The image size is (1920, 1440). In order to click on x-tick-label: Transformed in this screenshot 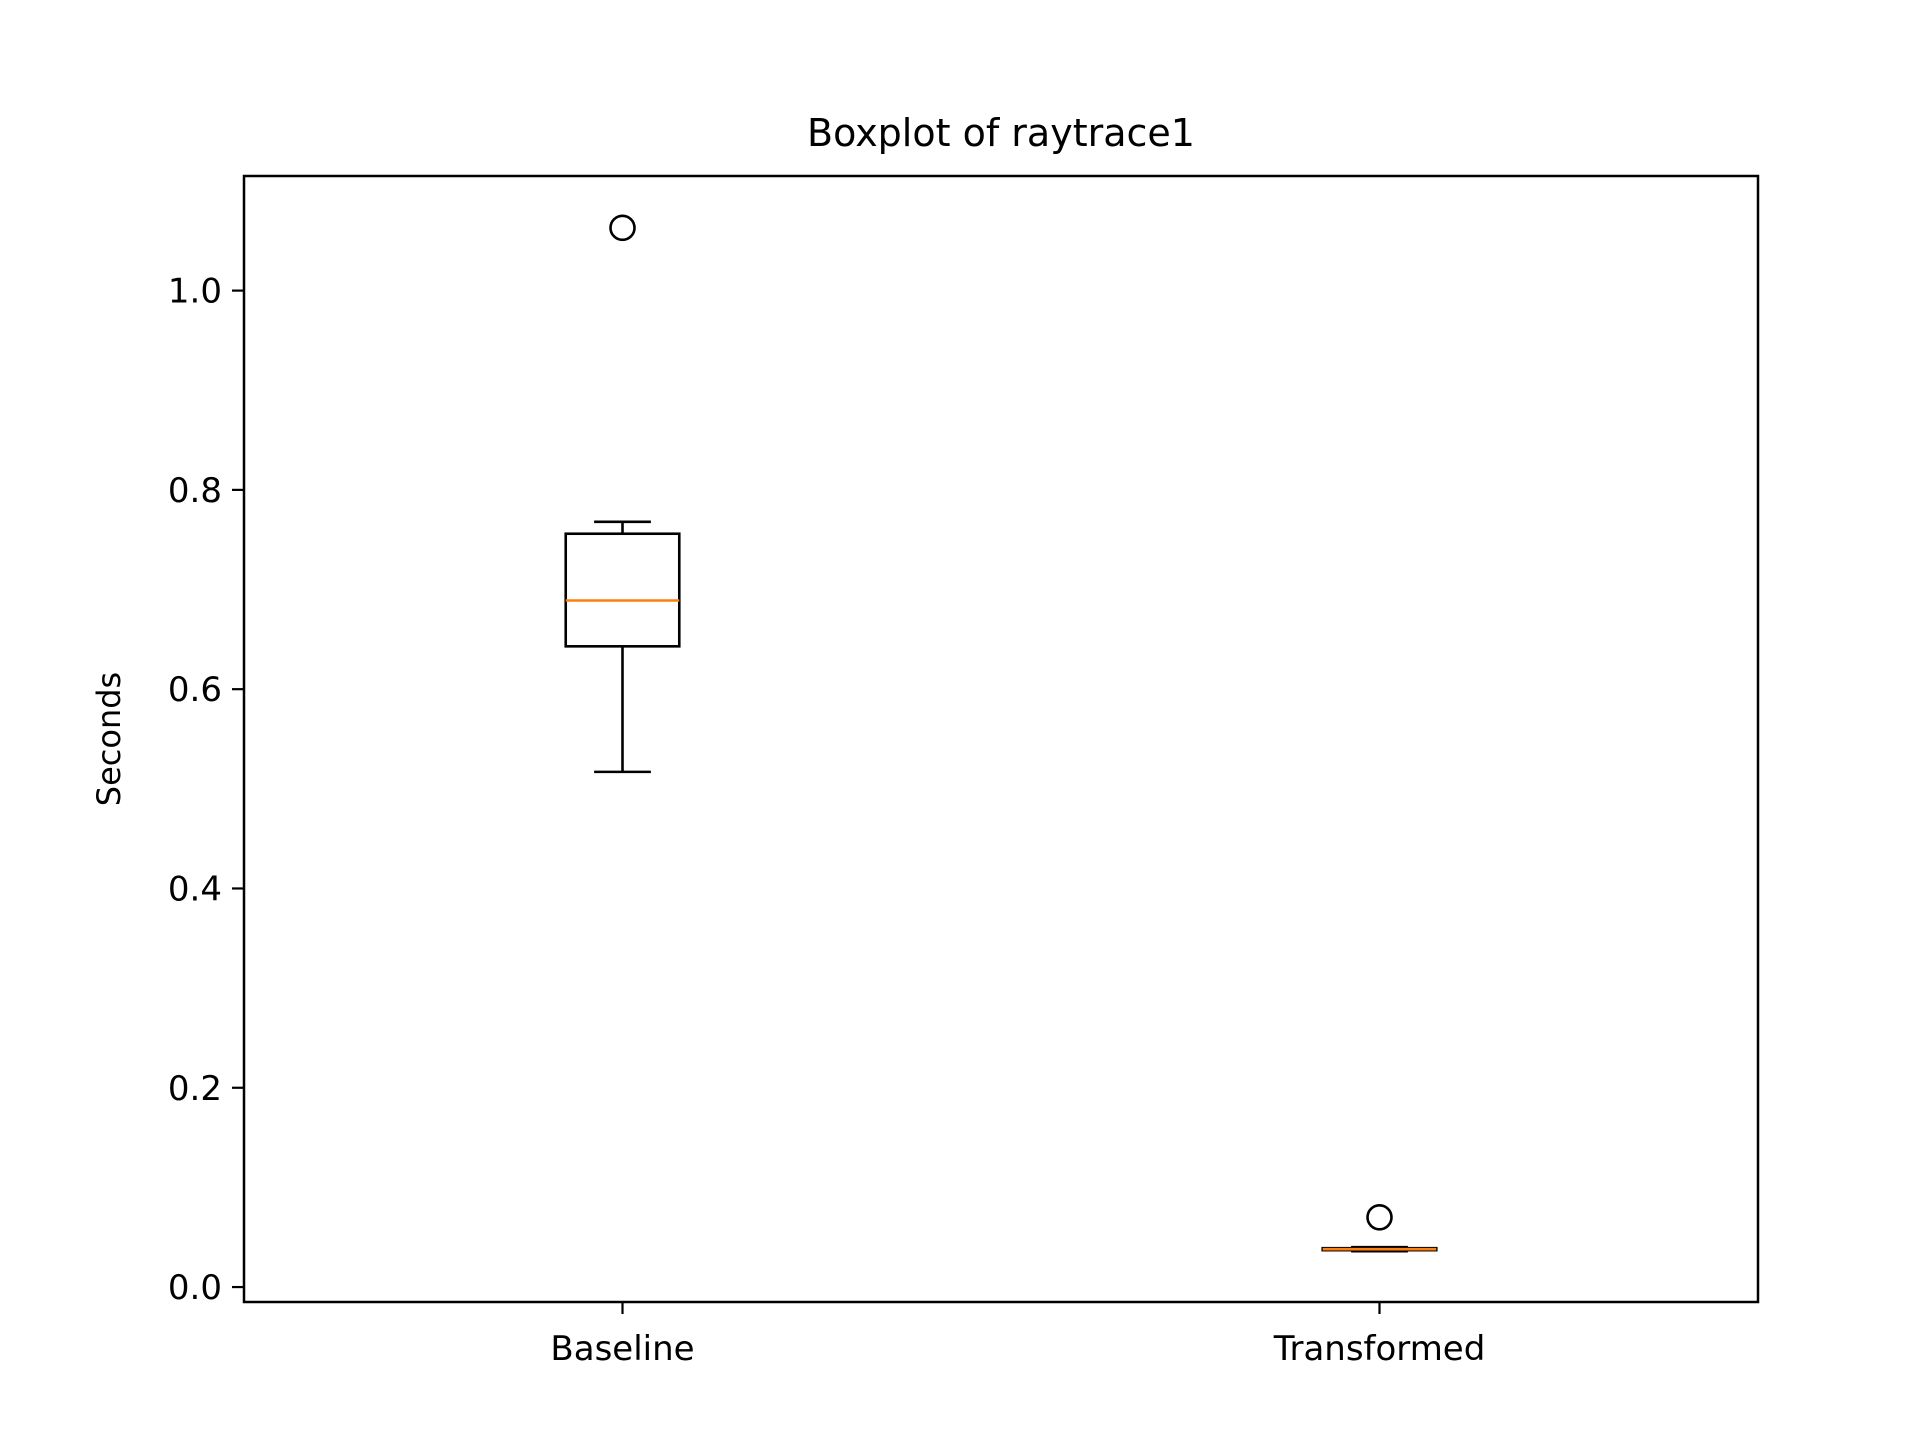, I will do `click(1379, 1349)`.